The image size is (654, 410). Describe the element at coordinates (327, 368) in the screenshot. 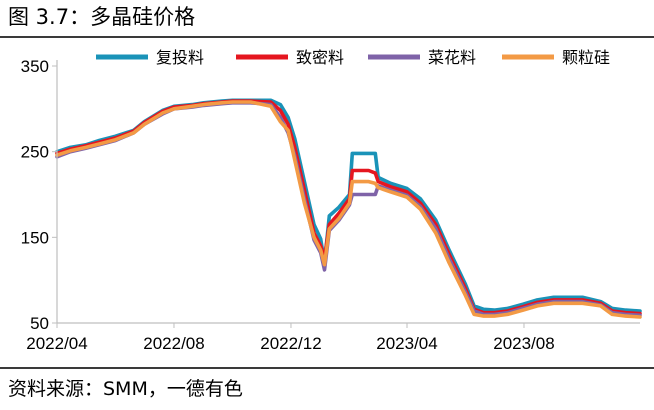

I see `bottom-rule` at that location.